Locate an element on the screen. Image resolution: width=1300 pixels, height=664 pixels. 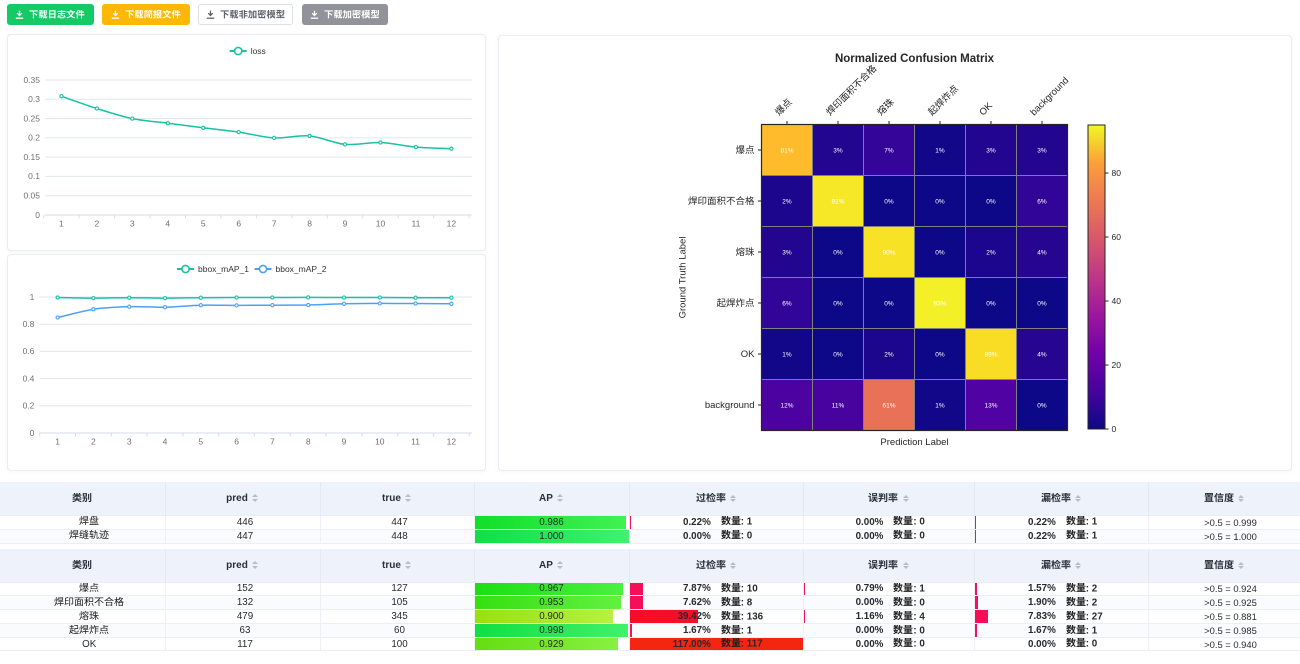
svg-text: 40 is located at coordinates (1117, 301).